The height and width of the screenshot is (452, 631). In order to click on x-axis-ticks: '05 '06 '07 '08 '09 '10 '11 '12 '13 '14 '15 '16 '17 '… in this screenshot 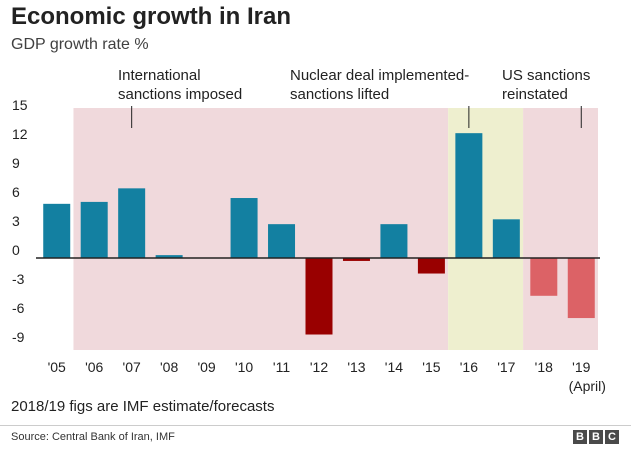, I will do `click(327, 376)`.